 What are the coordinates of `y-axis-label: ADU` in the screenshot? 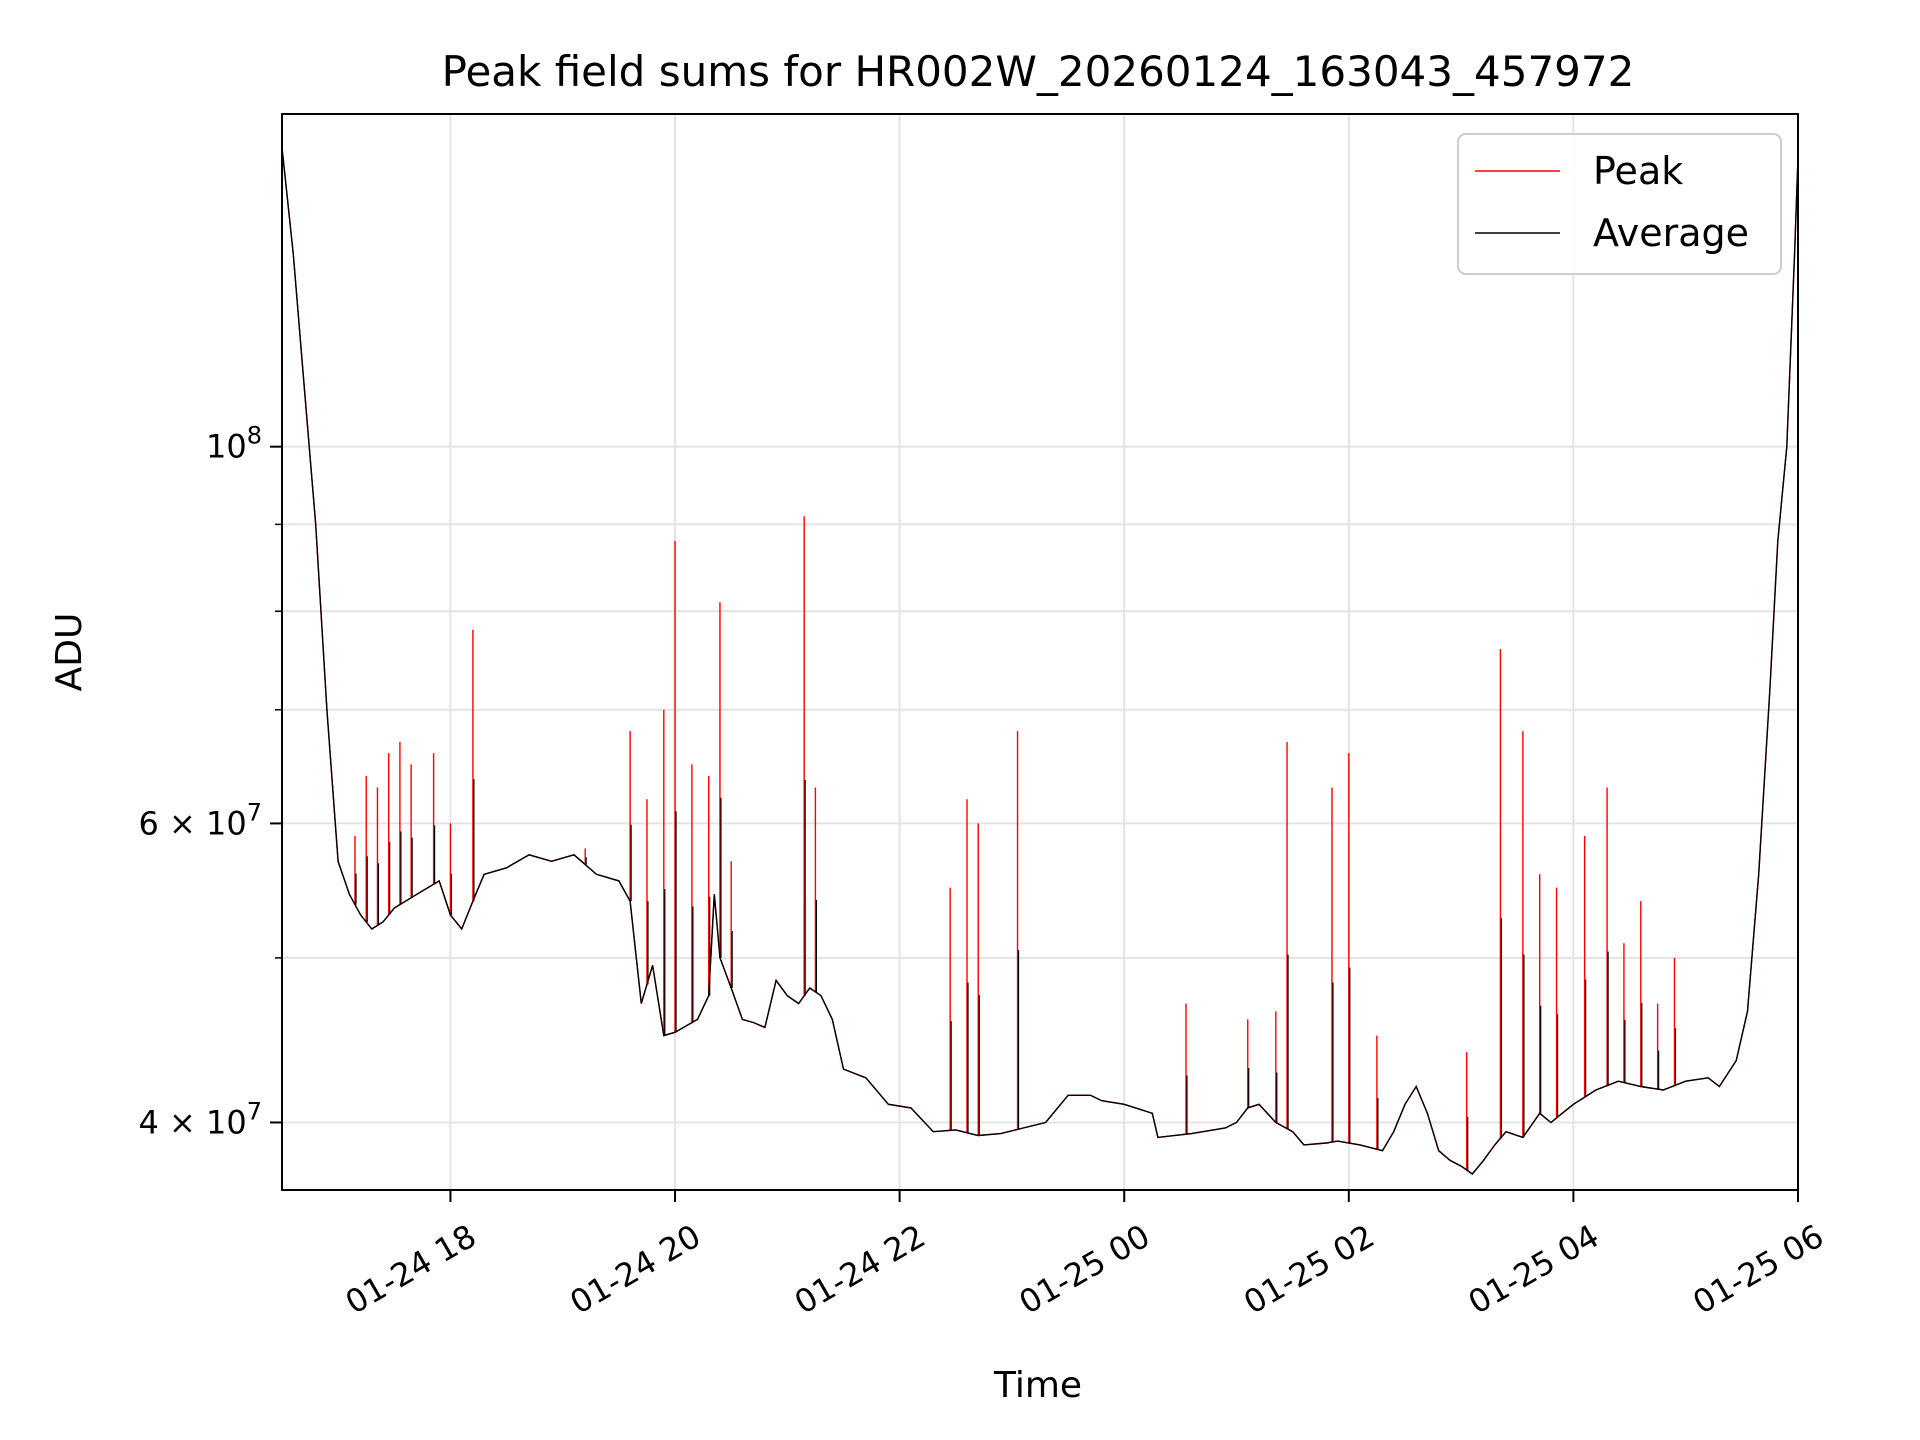 It's located at (69, 652).